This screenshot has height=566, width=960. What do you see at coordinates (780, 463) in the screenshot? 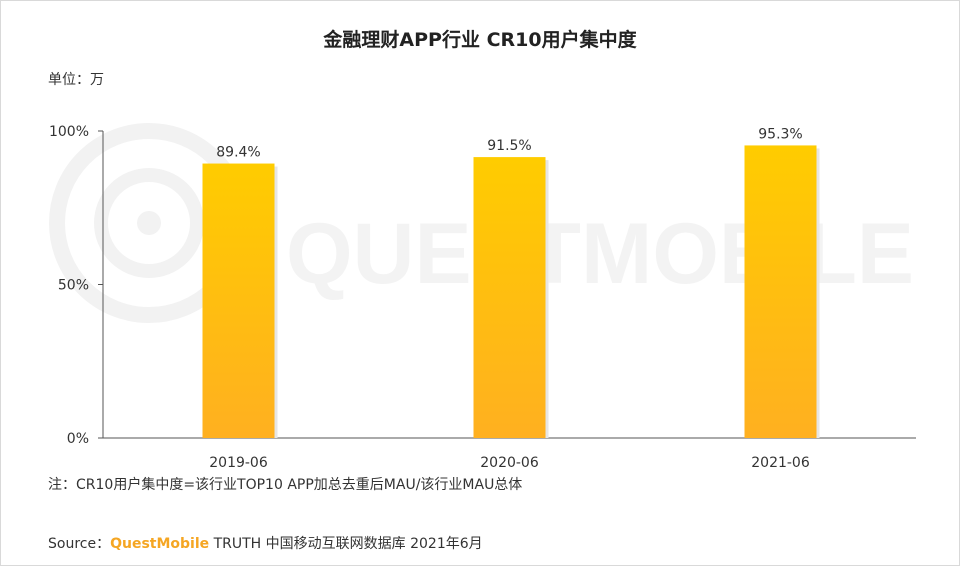
I see `x-tick-label: 2021-06` at bounding box center [780, 463].